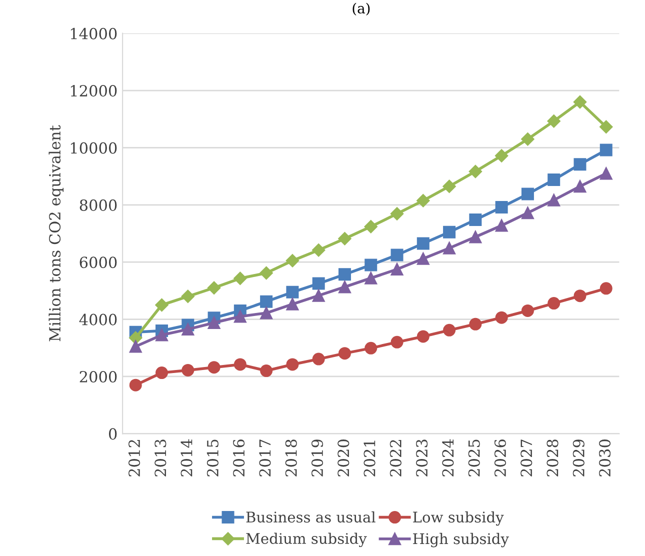  What do you see at coordinates (56, 233) in the screenshot?
I see `y-axis-title: Million tons CO2 equivalent` at bounding box center [56, 233].